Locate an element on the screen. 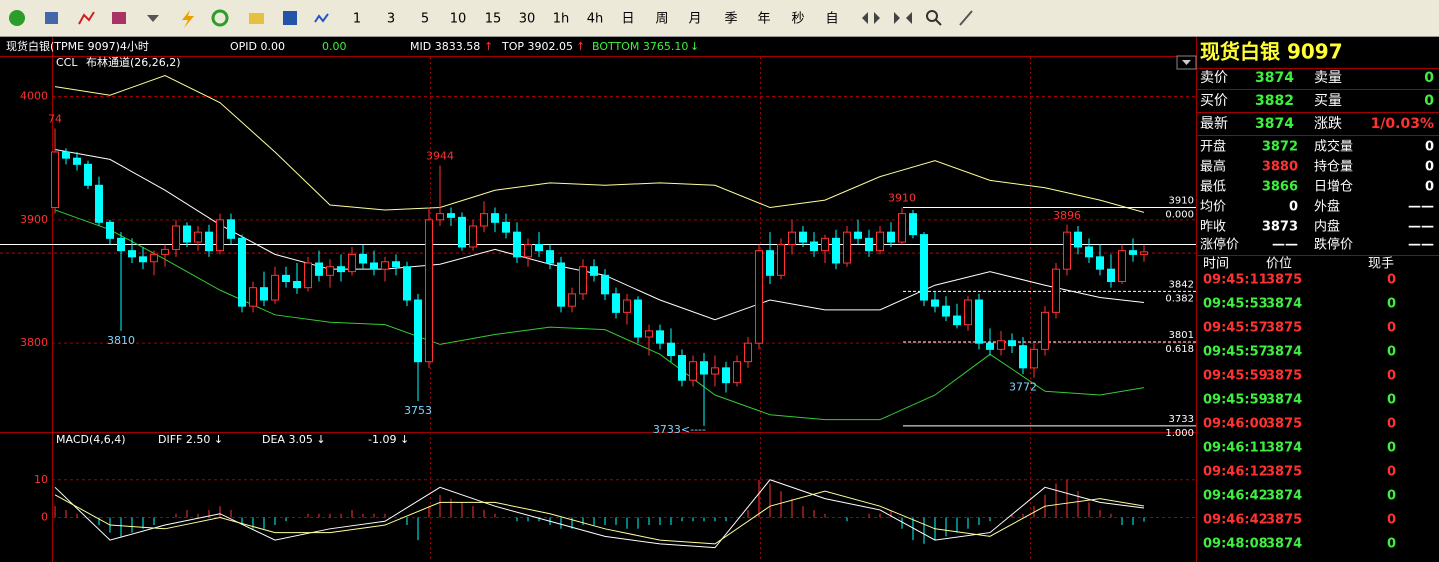 This screenshot has height=562, width=1439. period-button: 30 is located at coordinates (527, 19).